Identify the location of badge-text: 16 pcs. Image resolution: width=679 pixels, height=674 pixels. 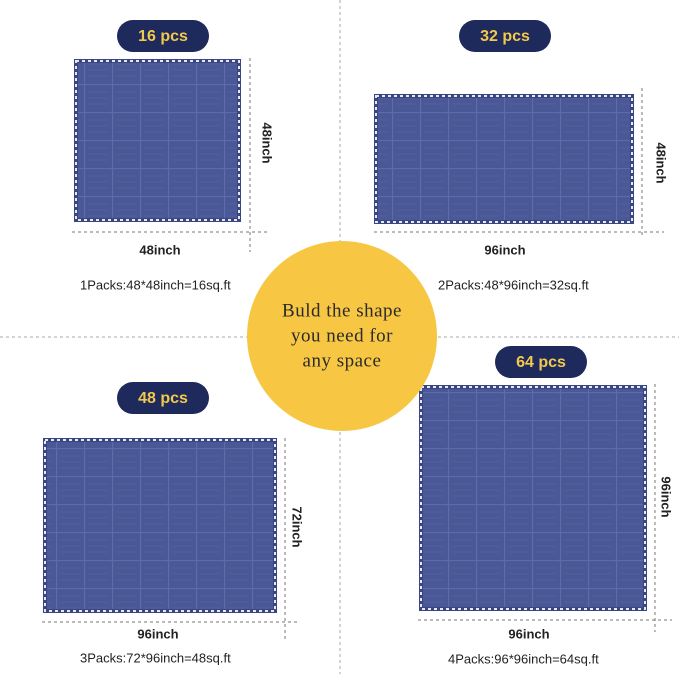
(163, 36).